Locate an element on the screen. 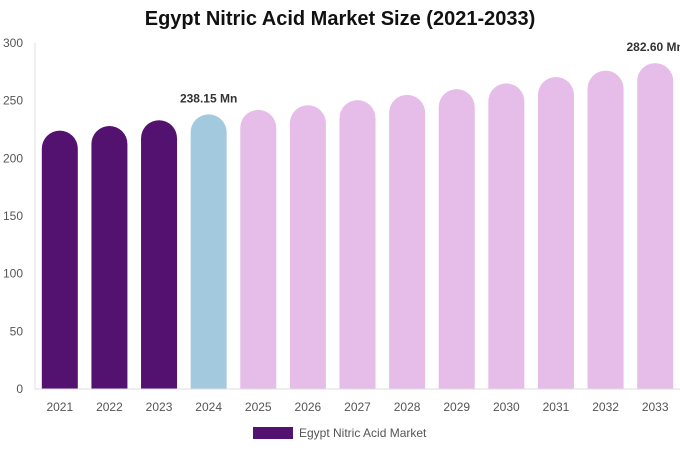 The image size is (680, 450). y-tick-label: 200 is located at coordinates (13, 158).